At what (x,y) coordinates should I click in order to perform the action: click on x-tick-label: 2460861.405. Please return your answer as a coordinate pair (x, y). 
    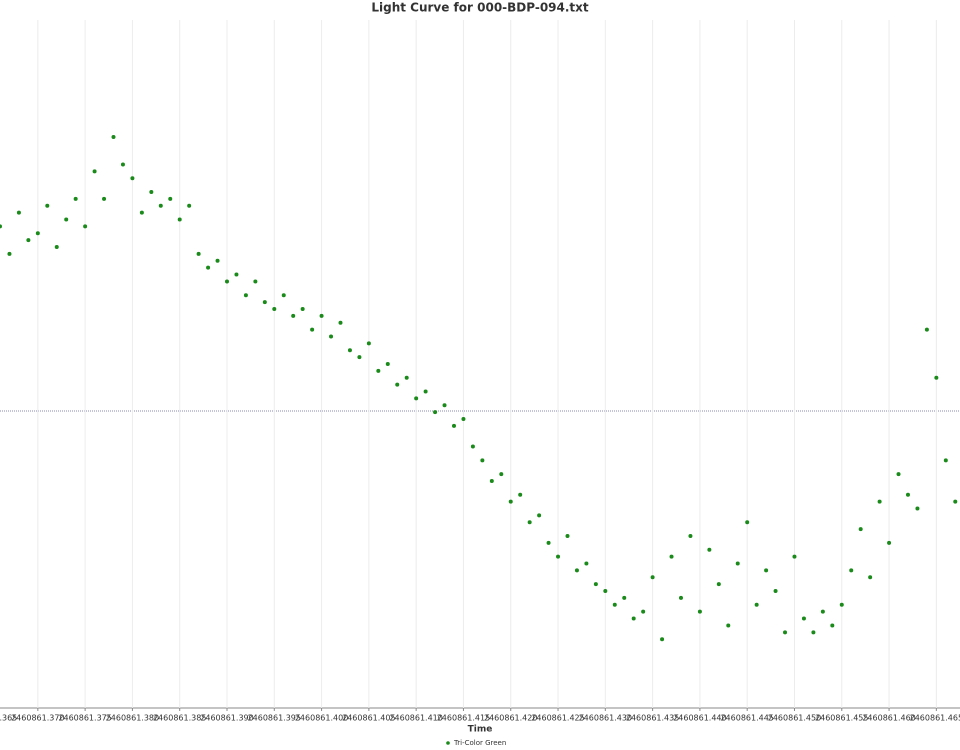
    Looking at the image, I should click on (368, 718).